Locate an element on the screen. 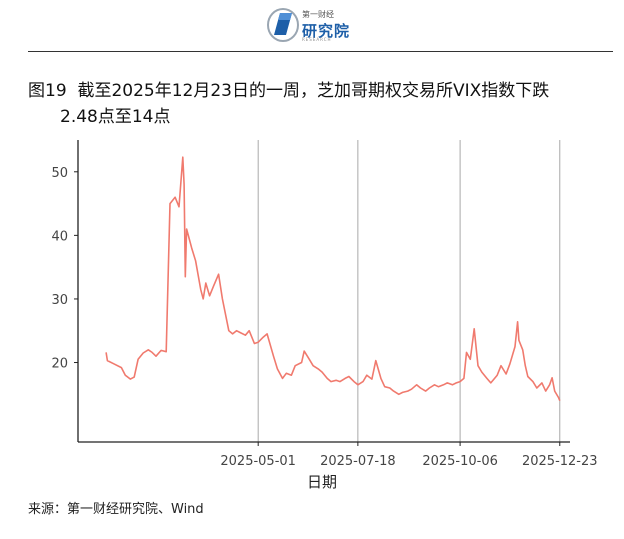 Image resolution: width=624 pixels, height=539 pixels. logo-emblem-icon is located at coordinates (283, 25).